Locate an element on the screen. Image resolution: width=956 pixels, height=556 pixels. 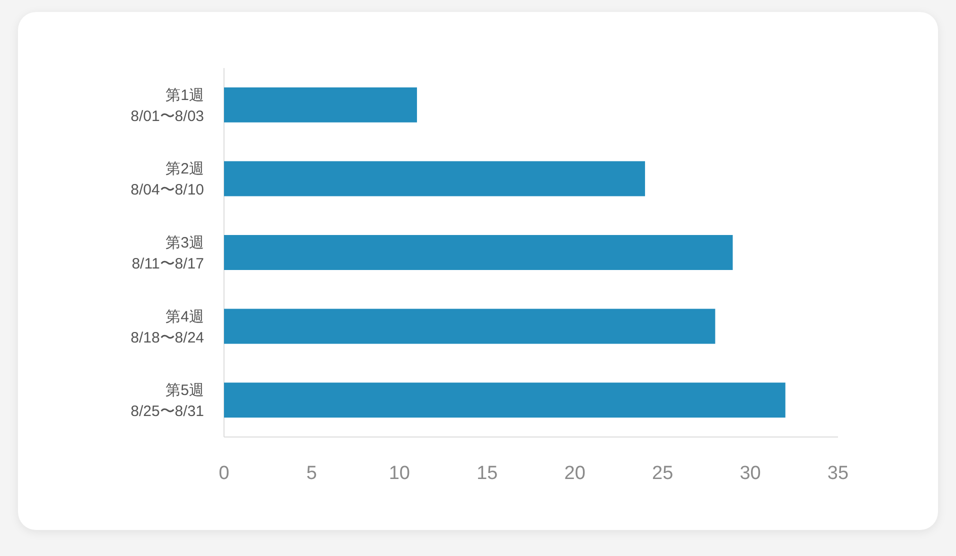
y-tick-label: 第2週 8/04〜8/10 is located at coordinates (167, 179).